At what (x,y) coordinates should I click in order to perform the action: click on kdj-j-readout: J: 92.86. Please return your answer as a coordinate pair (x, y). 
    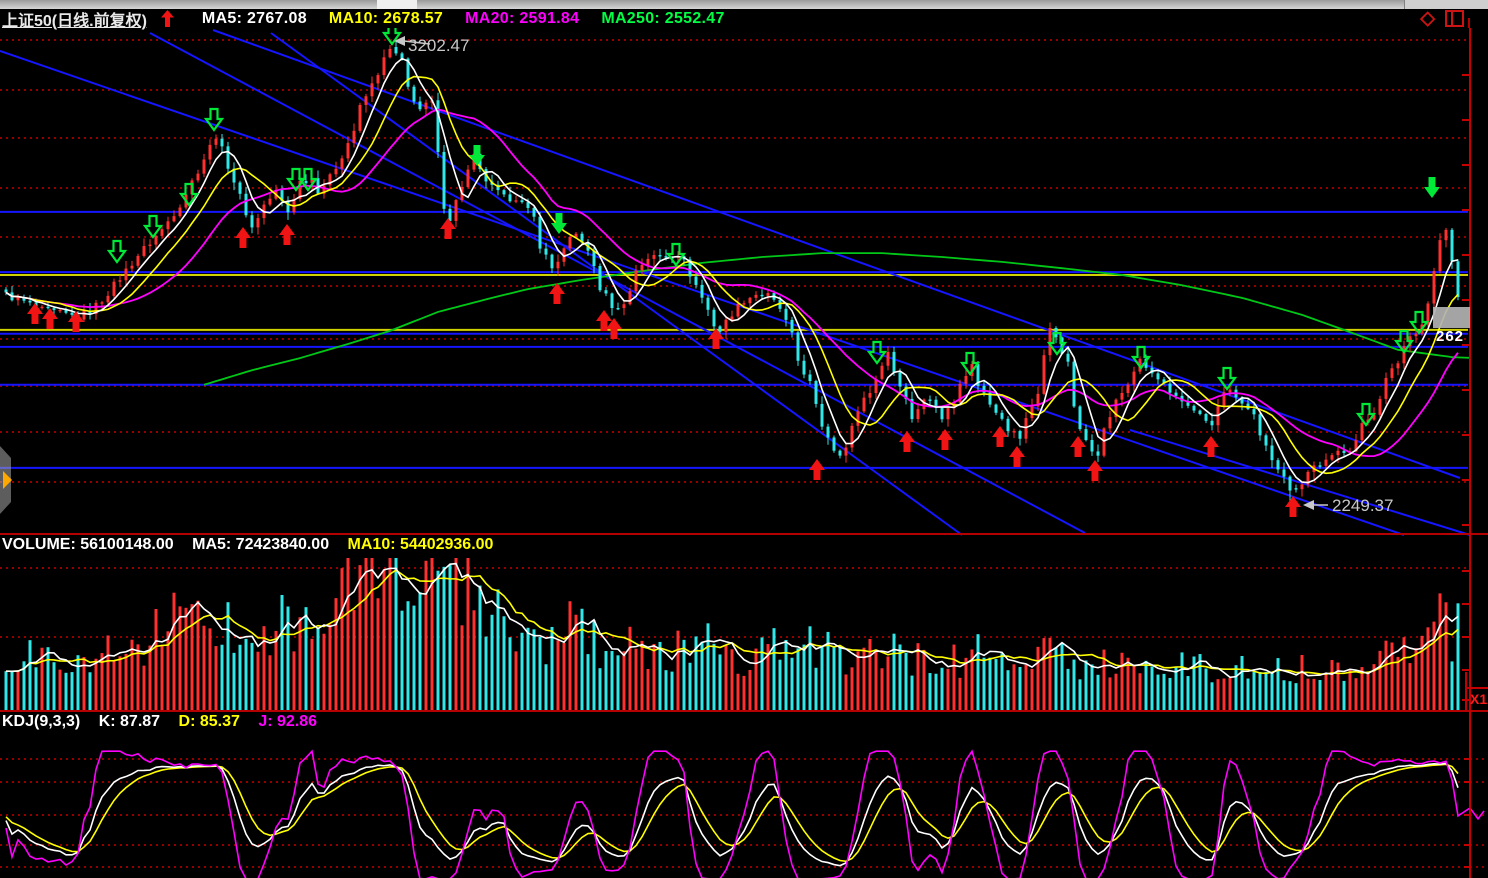
    Looking at the image, I should click on (288, 721).